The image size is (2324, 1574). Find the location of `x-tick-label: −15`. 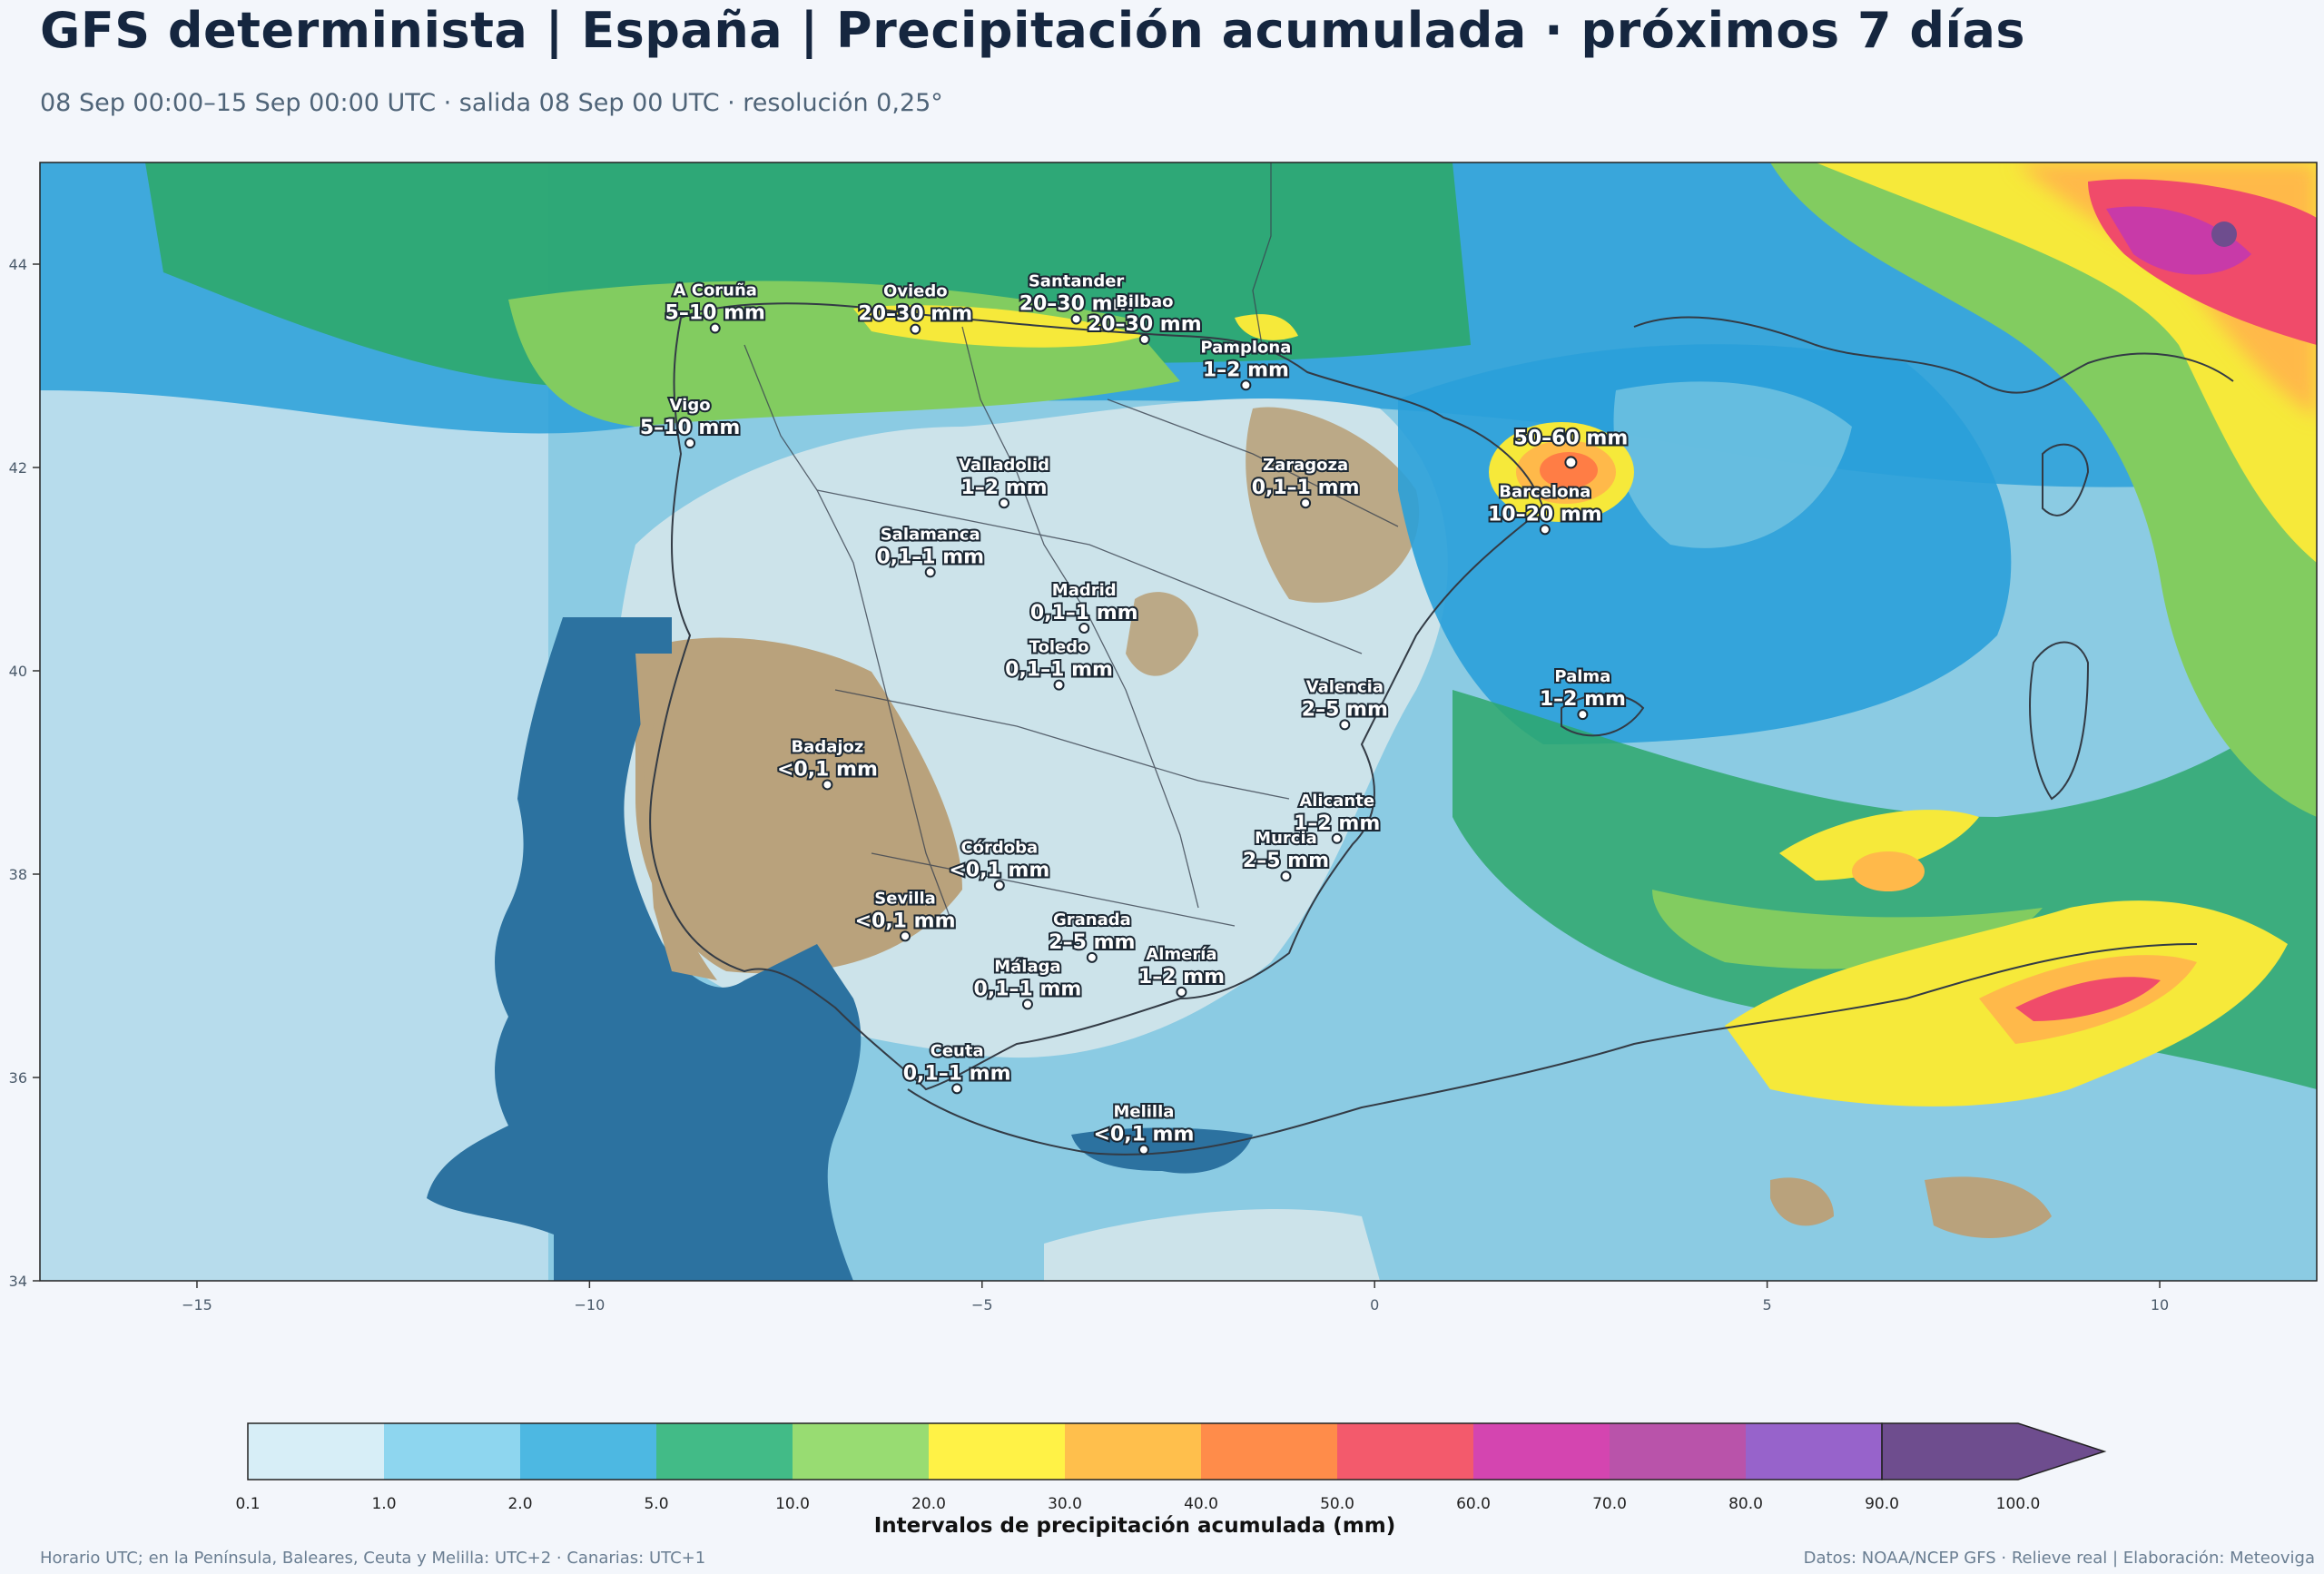

x-tick-label: −15 is located at coordinates (197, 1304).